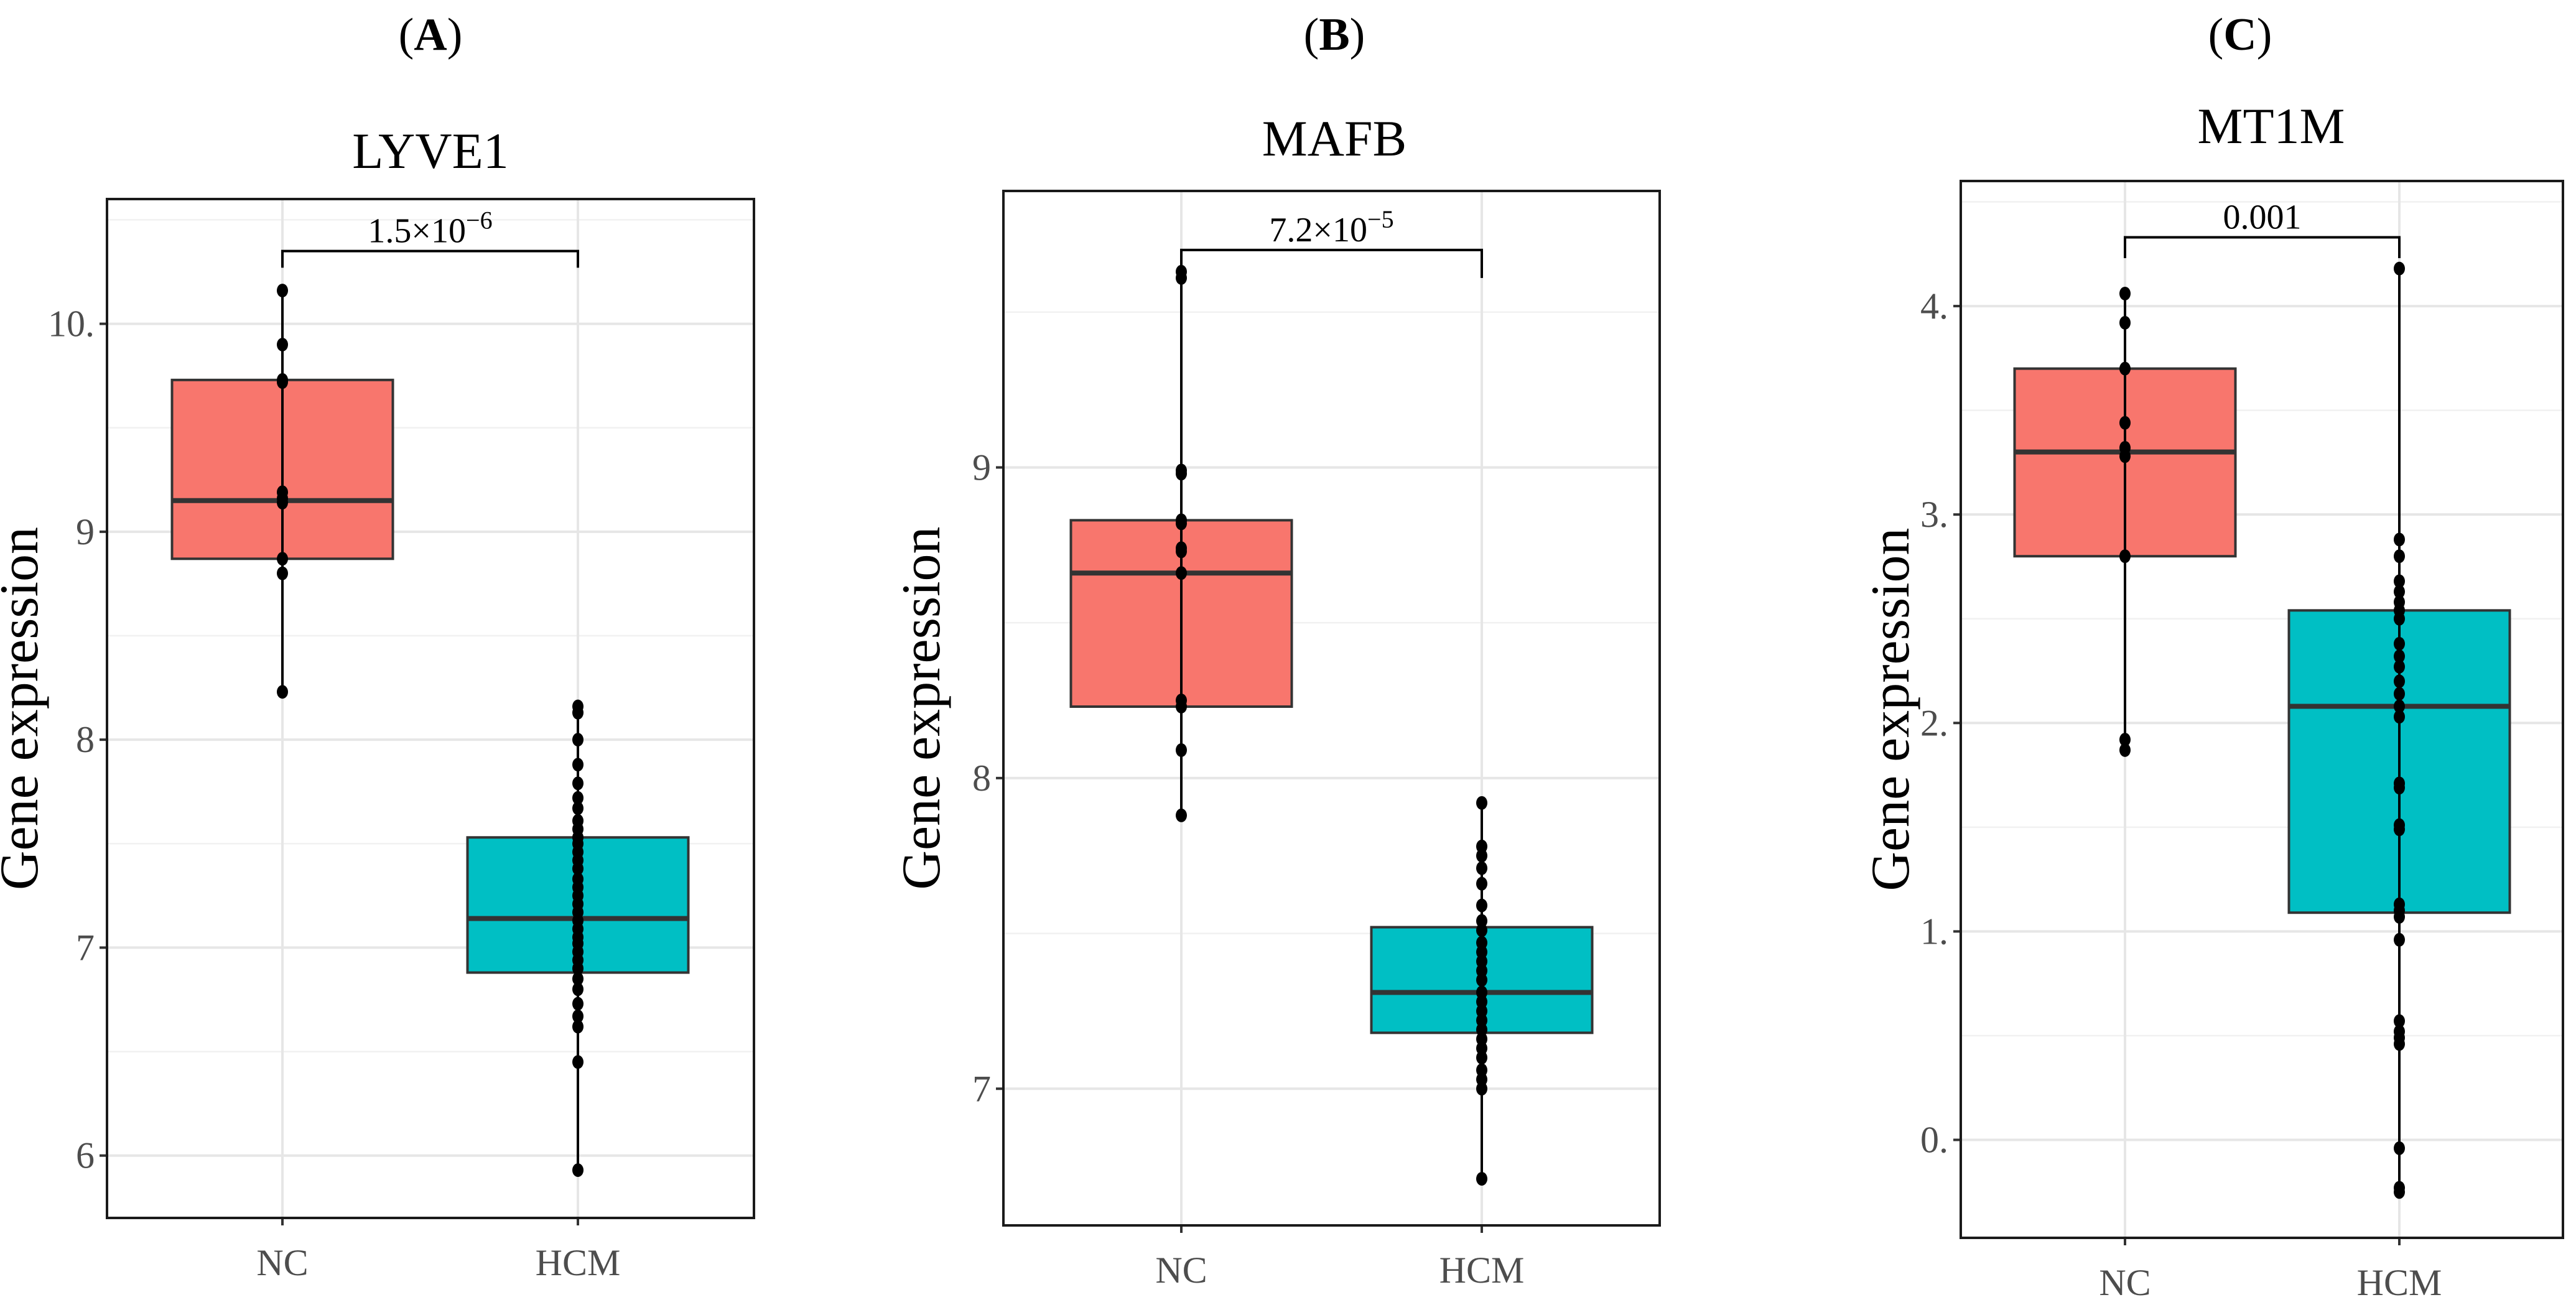  Describe the element at coordinates (1934, 722) in the screenshot. I see `y-tick-label: 2.` at that location.